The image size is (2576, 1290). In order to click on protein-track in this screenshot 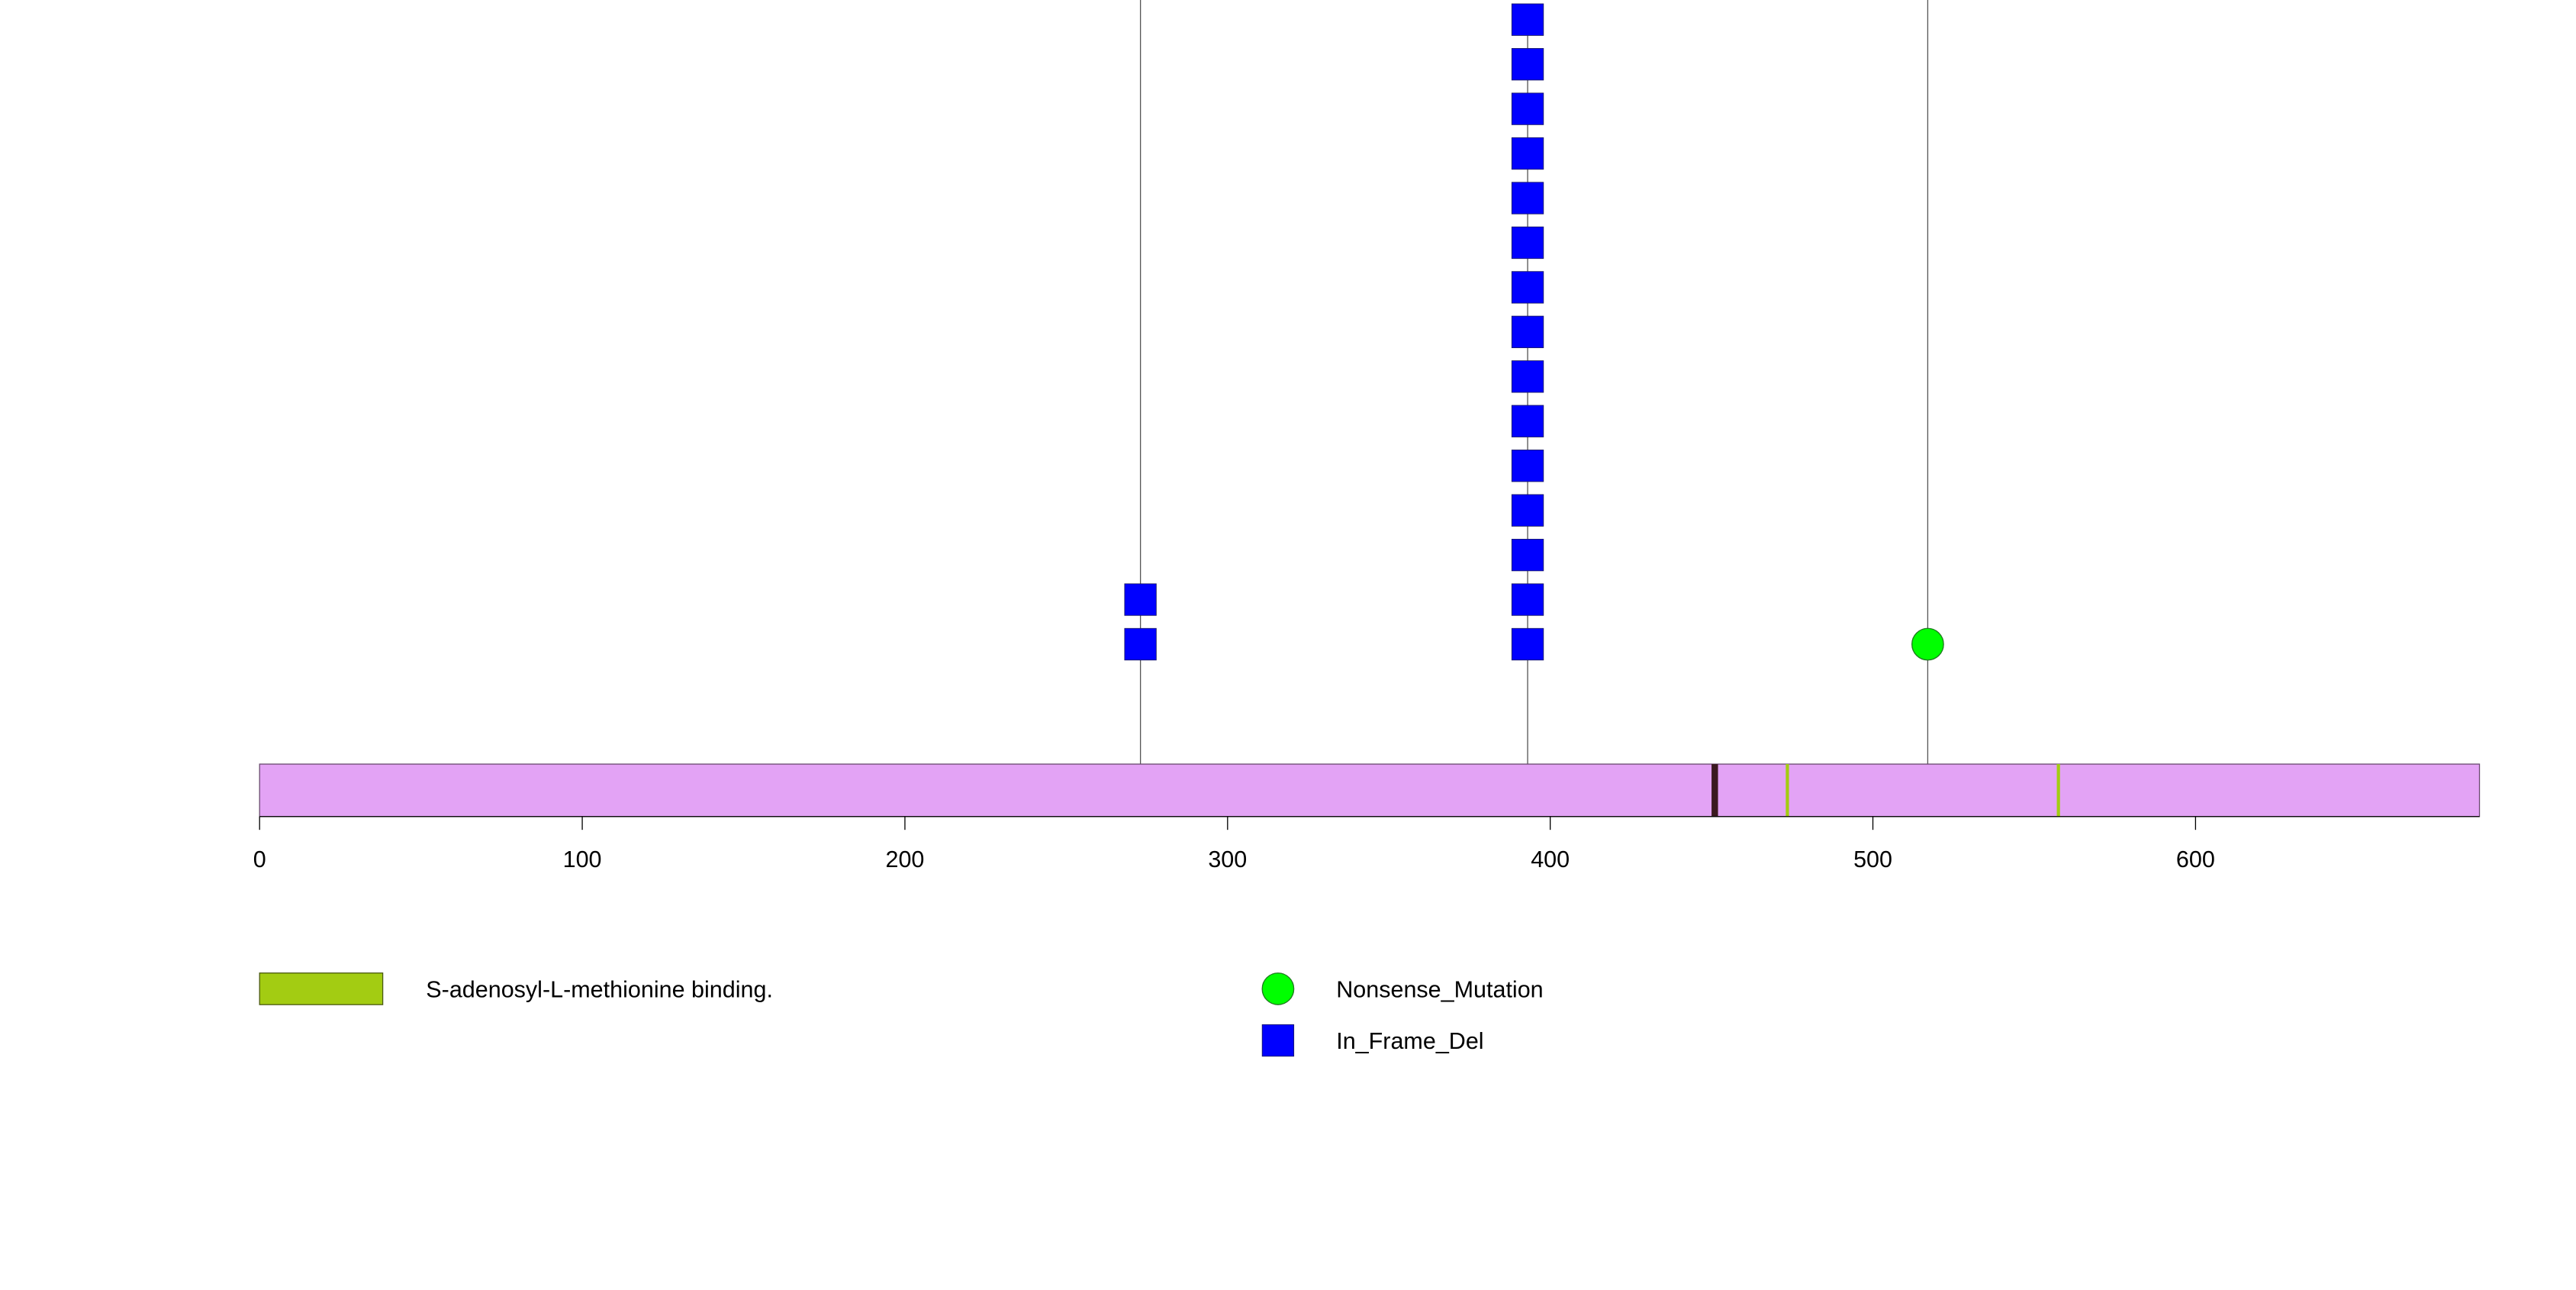, I will do `click(1370, 790)`.